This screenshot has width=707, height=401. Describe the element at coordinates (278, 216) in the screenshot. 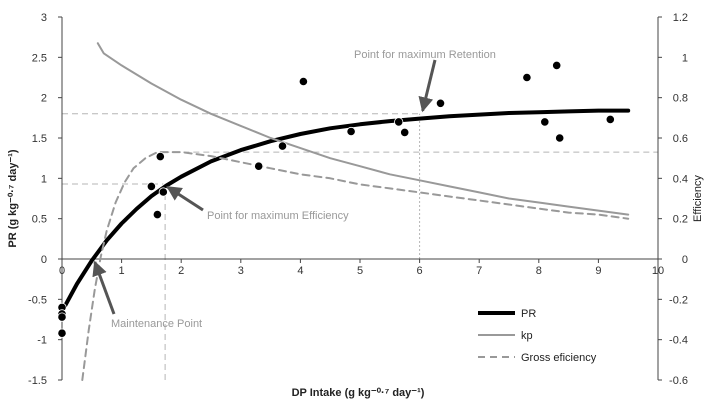

I see `annotation-label-1: Point for maximum Efficiency` at that location.